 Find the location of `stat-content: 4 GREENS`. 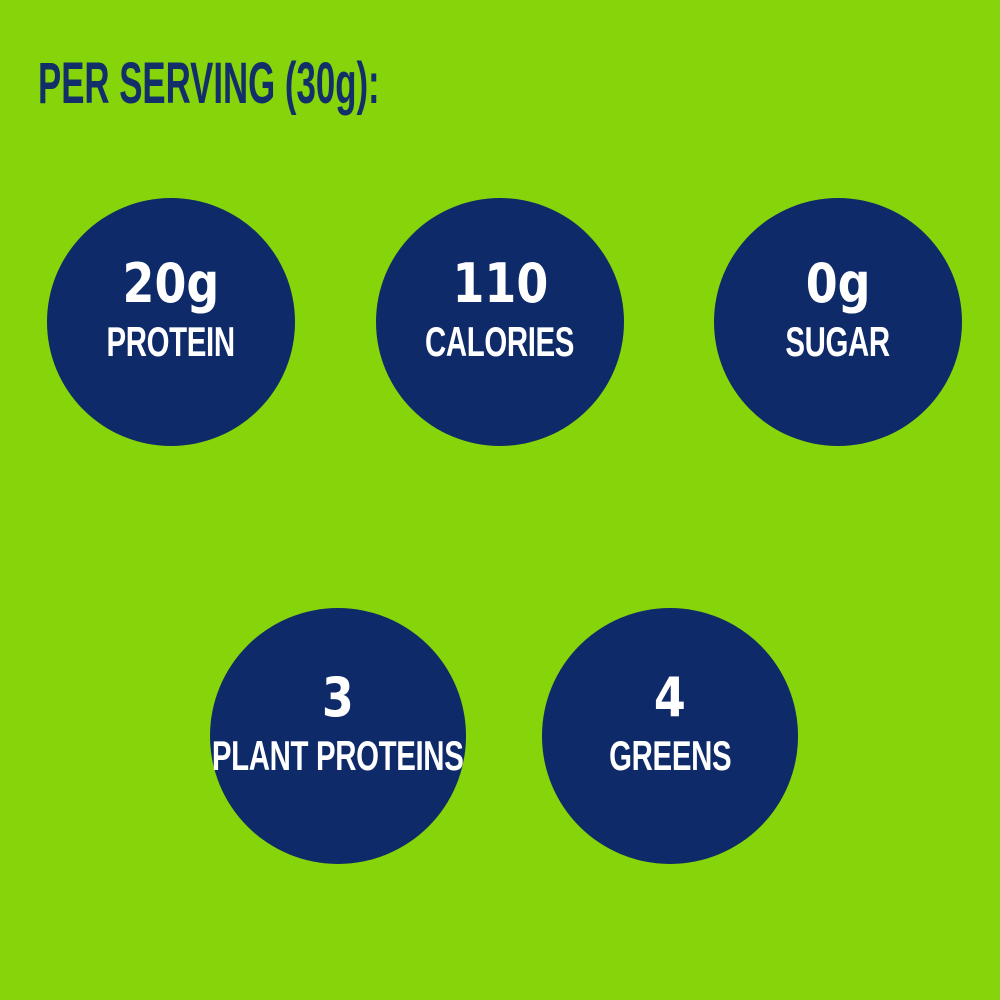

stat-content: 4 GREENS is located at coordinates (670, 724).